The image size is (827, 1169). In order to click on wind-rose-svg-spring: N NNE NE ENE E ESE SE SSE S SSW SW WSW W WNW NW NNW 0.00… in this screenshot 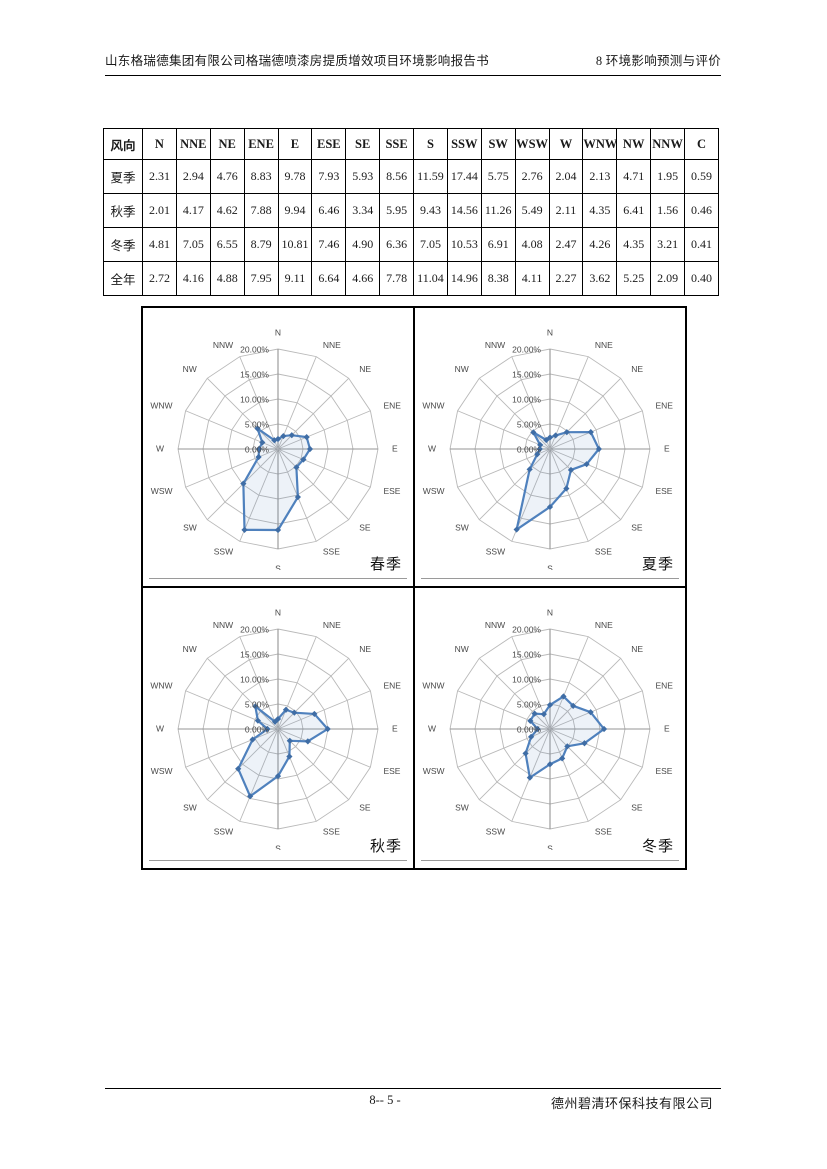, I will do `click(275, 448)`.